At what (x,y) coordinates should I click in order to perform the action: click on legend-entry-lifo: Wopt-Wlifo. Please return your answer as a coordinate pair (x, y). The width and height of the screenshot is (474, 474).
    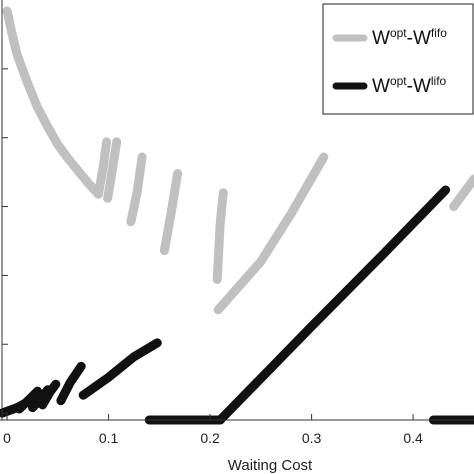
    Looking at the image, I should click on (389, 85).